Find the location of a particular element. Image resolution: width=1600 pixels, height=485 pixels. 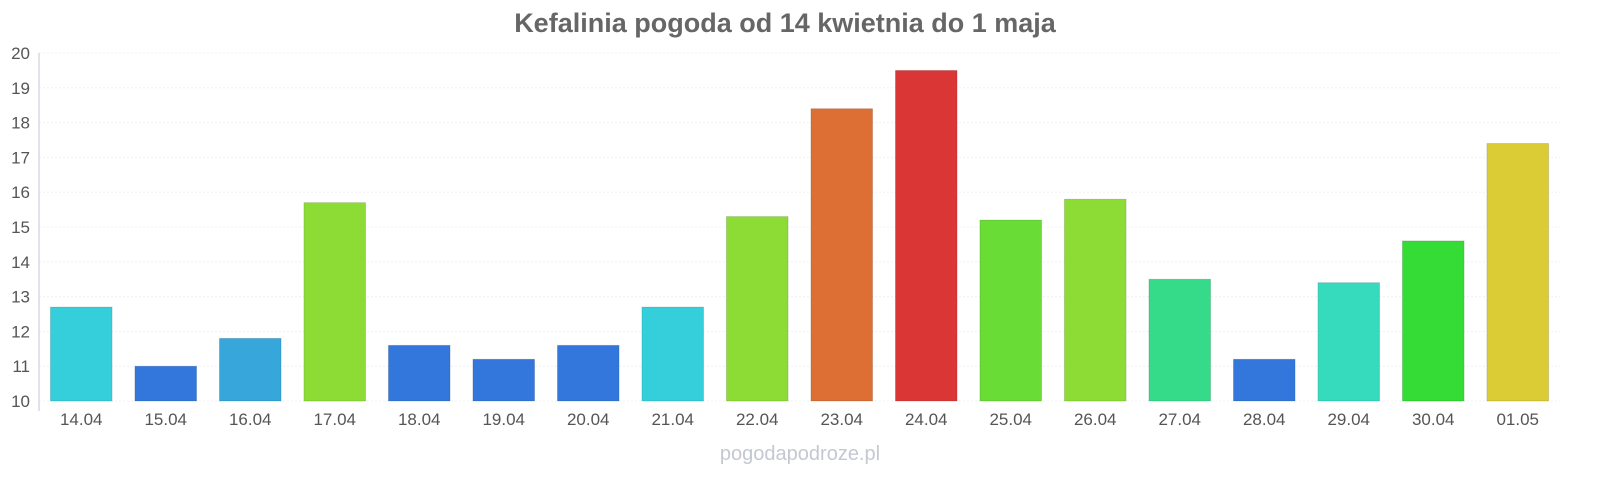

x-tick-label: 18.04 is located at coordinates (419, 419).